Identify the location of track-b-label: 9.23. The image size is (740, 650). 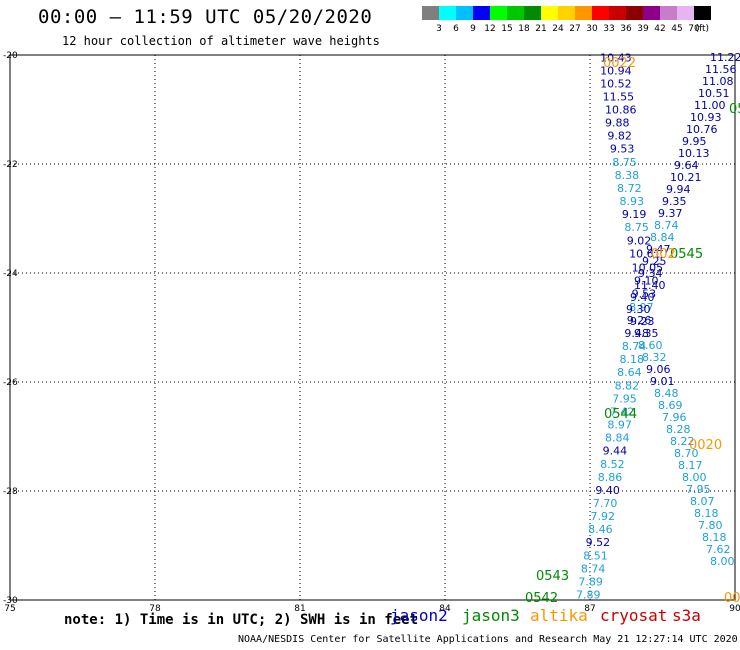
(642, 321).